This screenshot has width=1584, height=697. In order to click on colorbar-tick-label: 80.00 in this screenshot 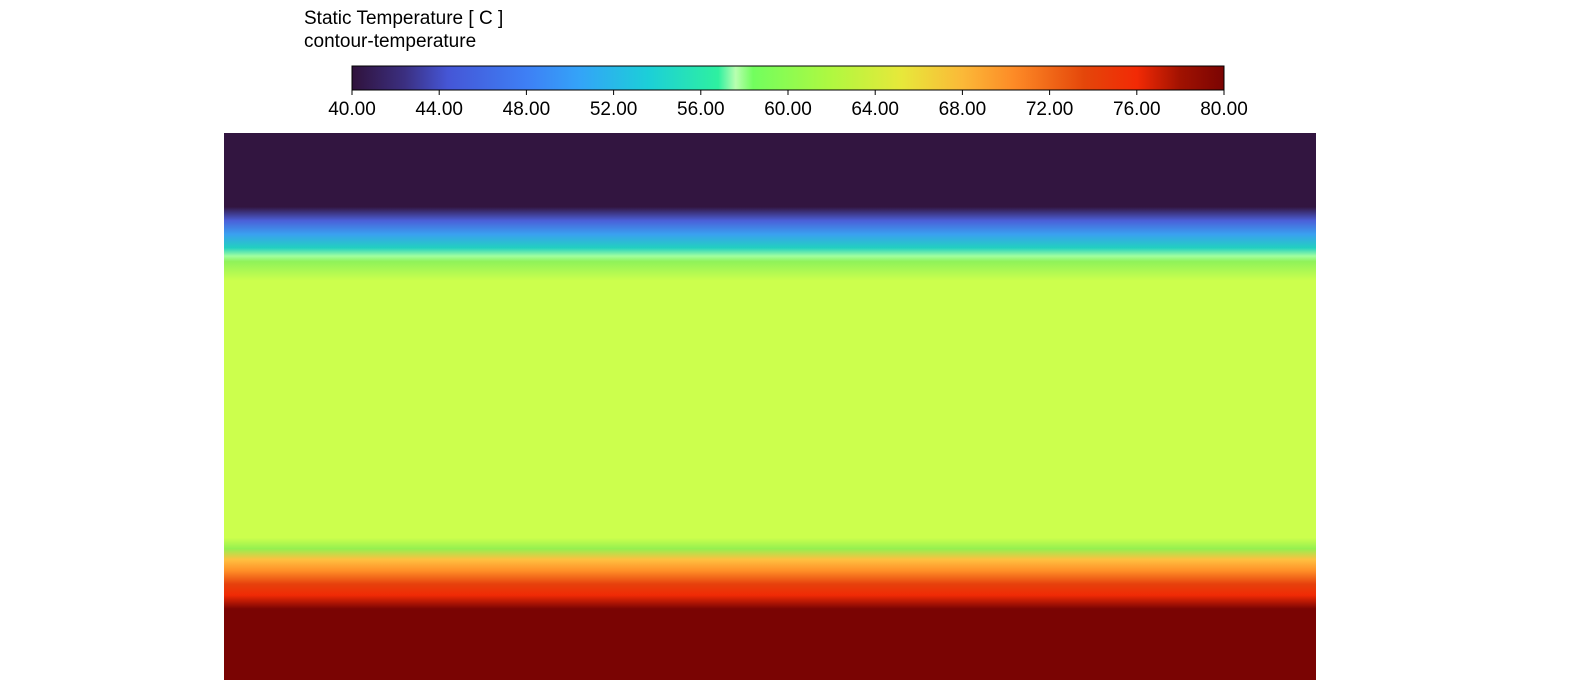, I will do `click(1224, 109)`.